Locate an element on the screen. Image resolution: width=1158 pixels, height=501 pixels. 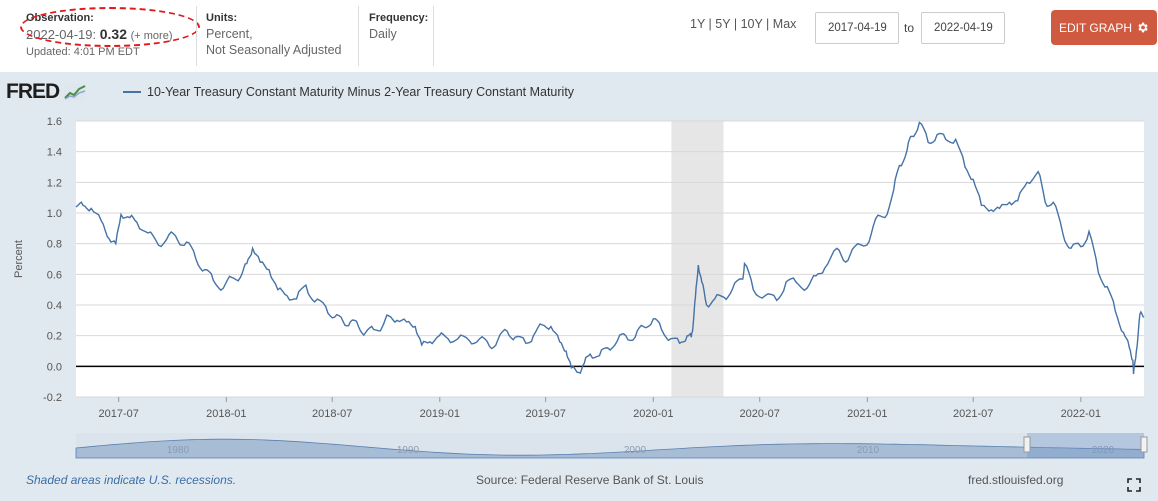
recession-note: Shaded areas indicate U.S. recessions. is located at coordinates (131, 480).